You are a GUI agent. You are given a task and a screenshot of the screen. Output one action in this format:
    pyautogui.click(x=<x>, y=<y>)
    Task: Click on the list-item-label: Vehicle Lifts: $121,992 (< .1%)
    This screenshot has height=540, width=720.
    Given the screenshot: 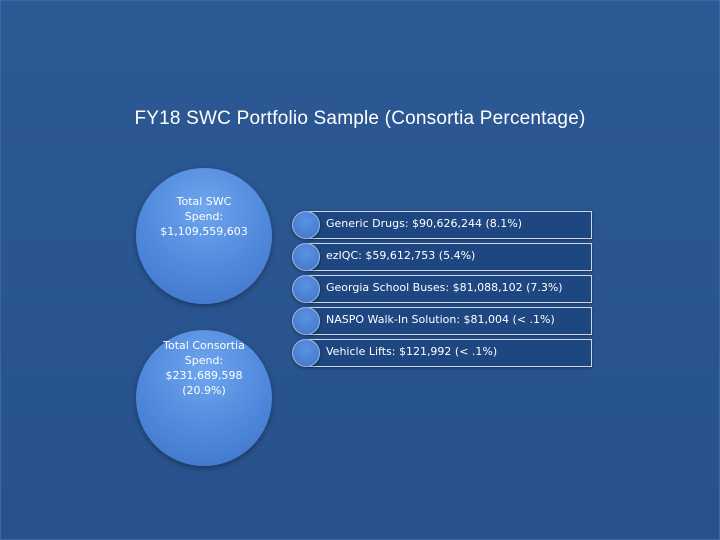 What is the action you would take?
    pyautogui.click(x=412, y=351)
    